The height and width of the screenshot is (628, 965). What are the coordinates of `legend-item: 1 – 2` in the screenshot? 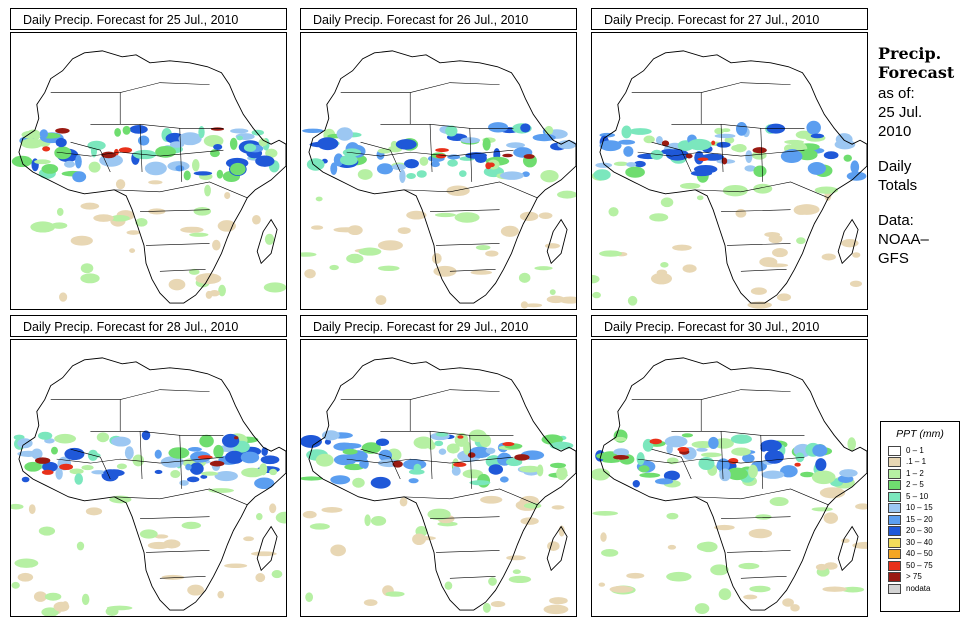 It's located at (920, 474).